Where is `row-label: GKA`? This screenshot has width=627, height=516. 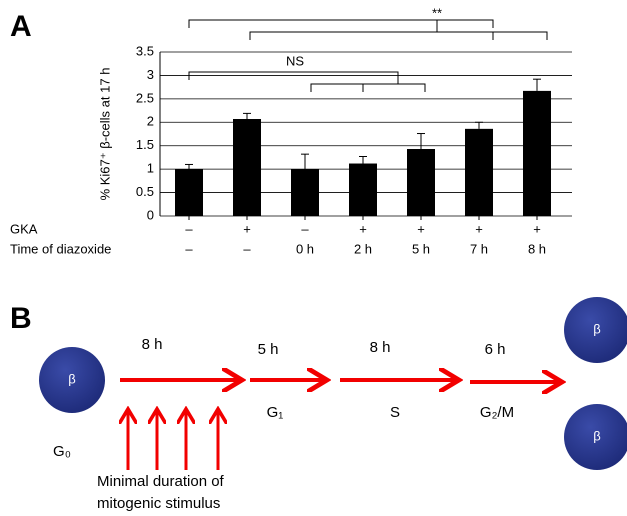
row-label: GKA is located at coordinates (24, 228).